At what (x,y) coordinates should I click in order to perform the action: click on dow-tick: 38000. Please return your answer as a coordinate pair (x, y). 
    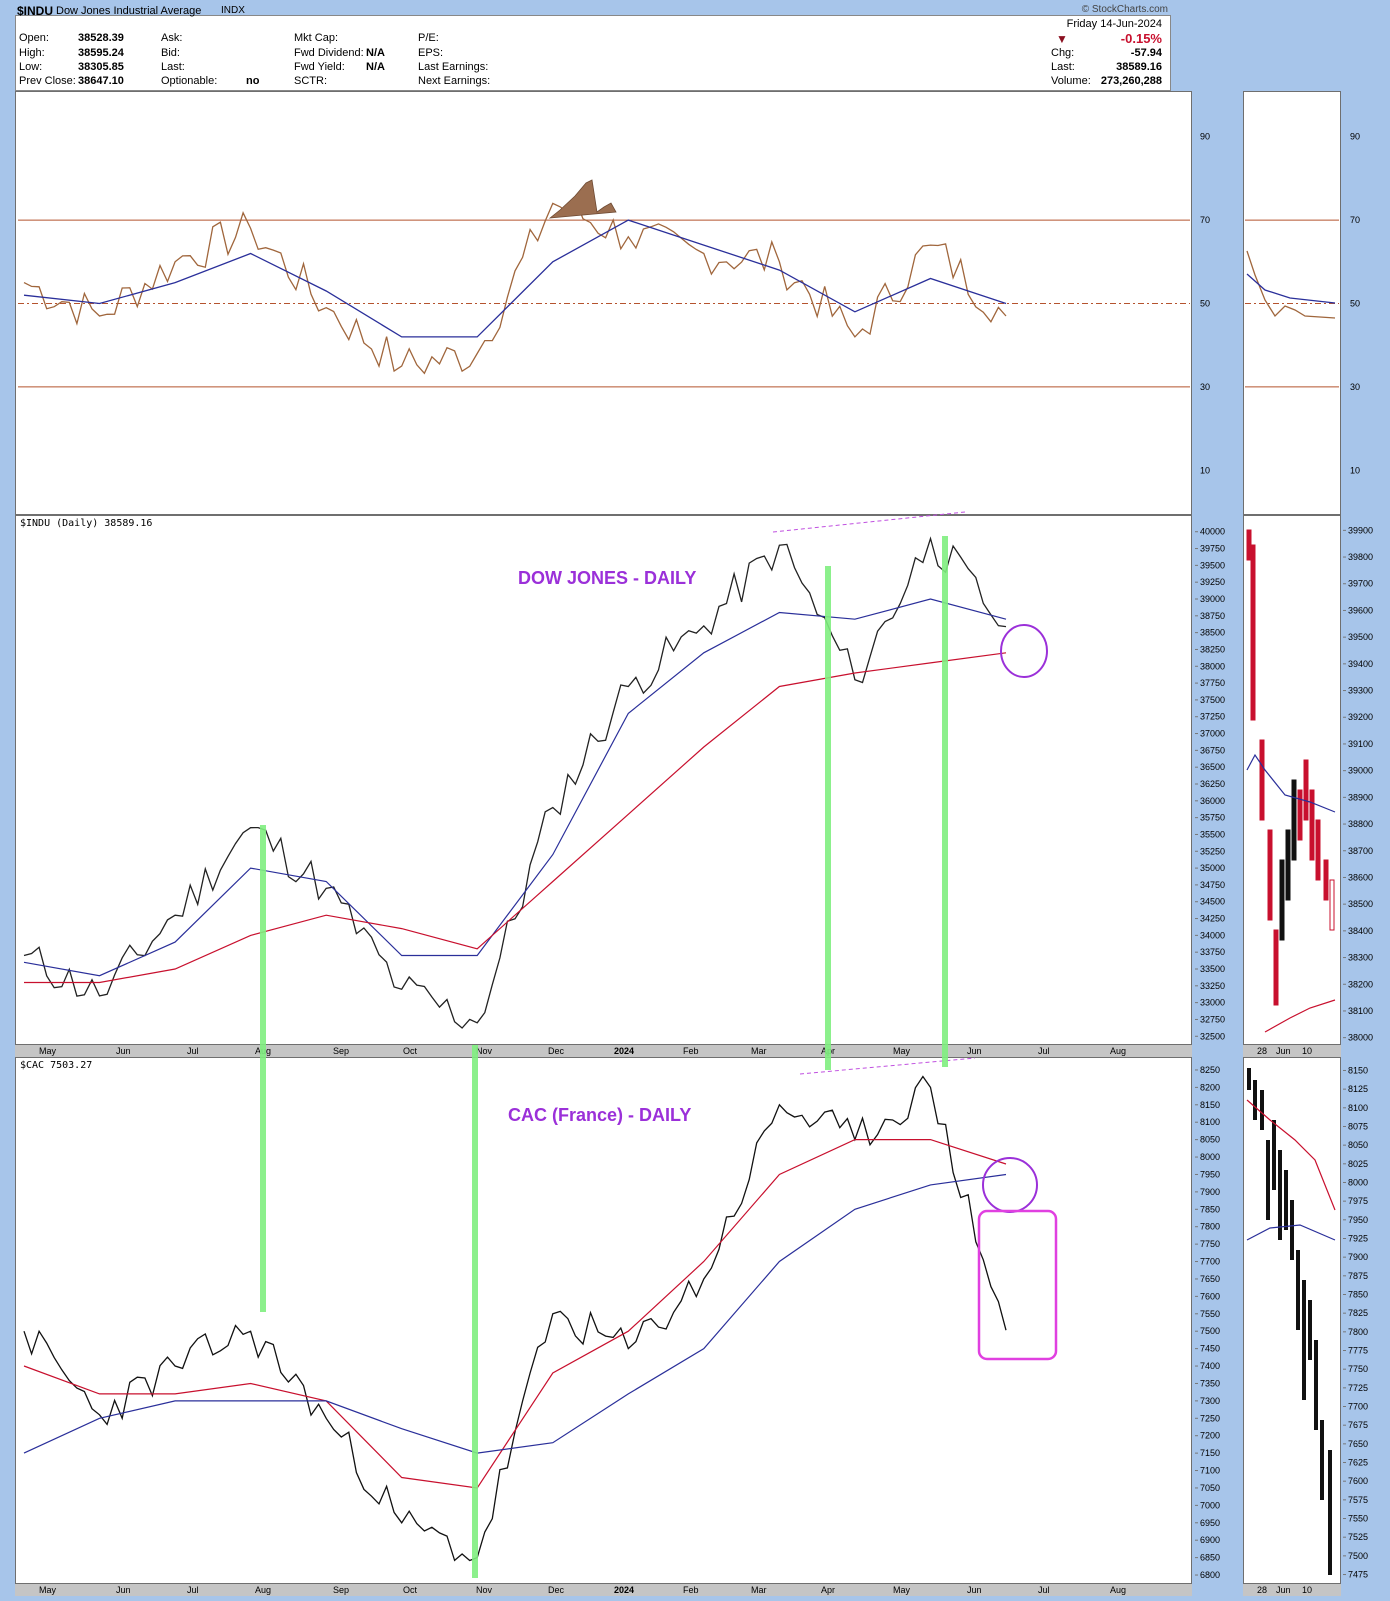
    Looking at the image, I should click on (1212, 666).